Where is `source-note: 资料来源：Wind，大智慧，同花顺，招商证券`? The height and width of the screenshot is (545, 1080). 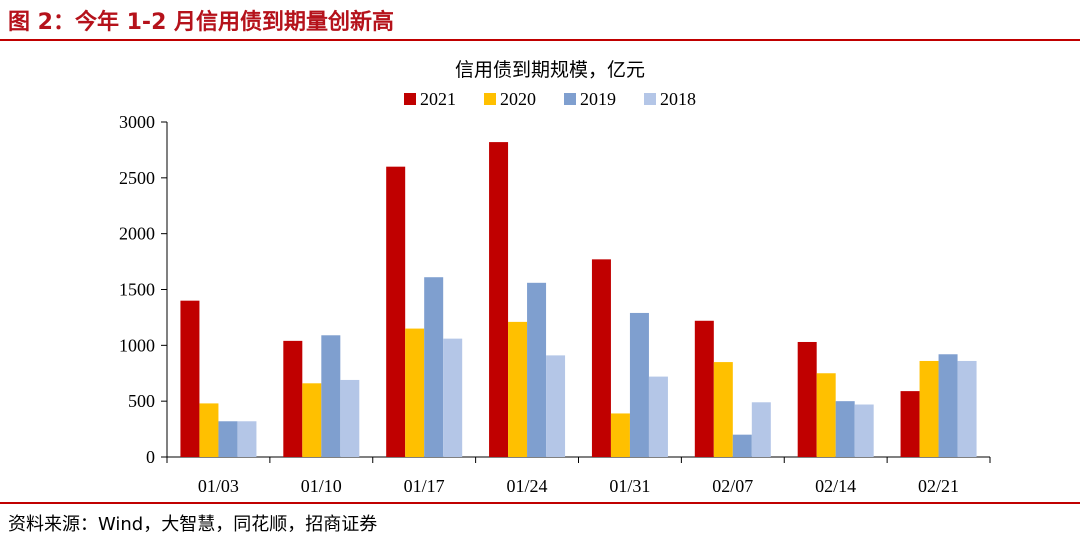 source-note: 资料来源：Wind，大智慧，同花顺，招商证券 is located at coordinates (193, 524).